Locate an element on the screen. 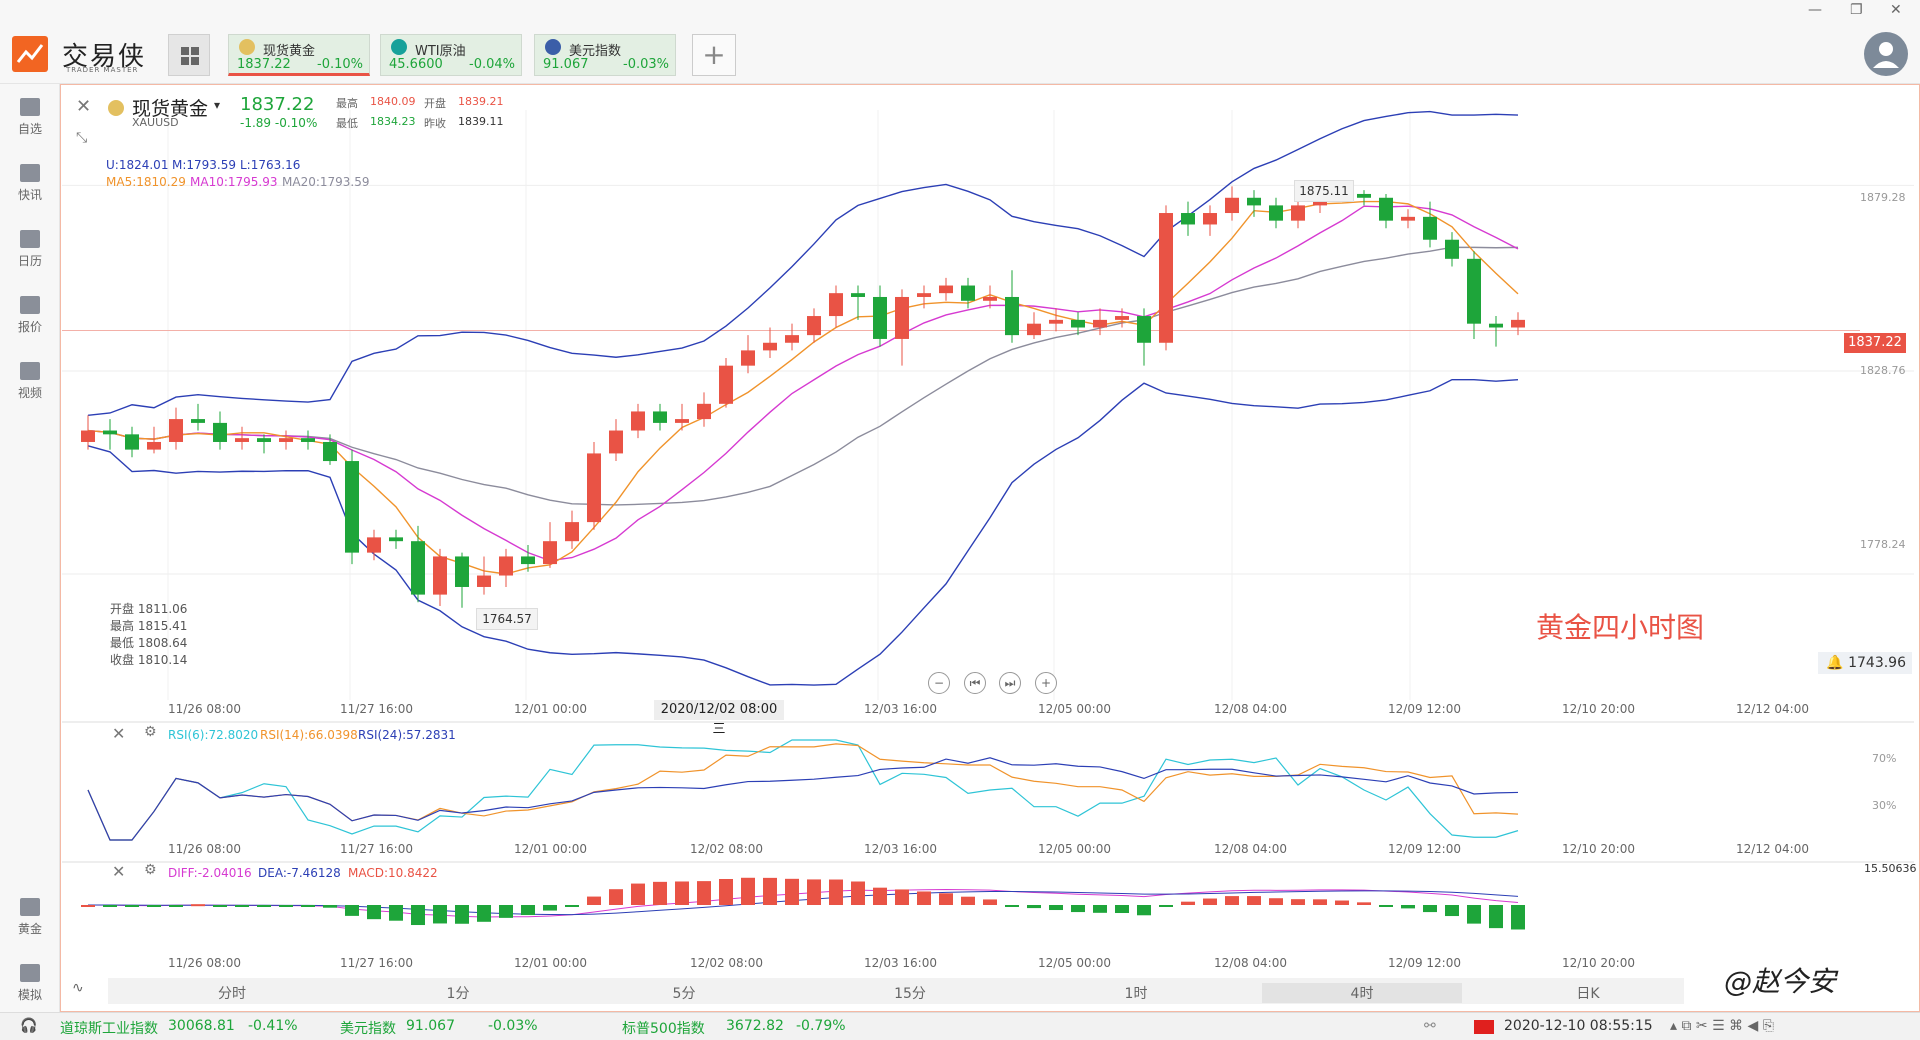 The height and width of the screenshot is (1040, 1920). status-index-value: 91.067 is located at coordinates (430, 1026).